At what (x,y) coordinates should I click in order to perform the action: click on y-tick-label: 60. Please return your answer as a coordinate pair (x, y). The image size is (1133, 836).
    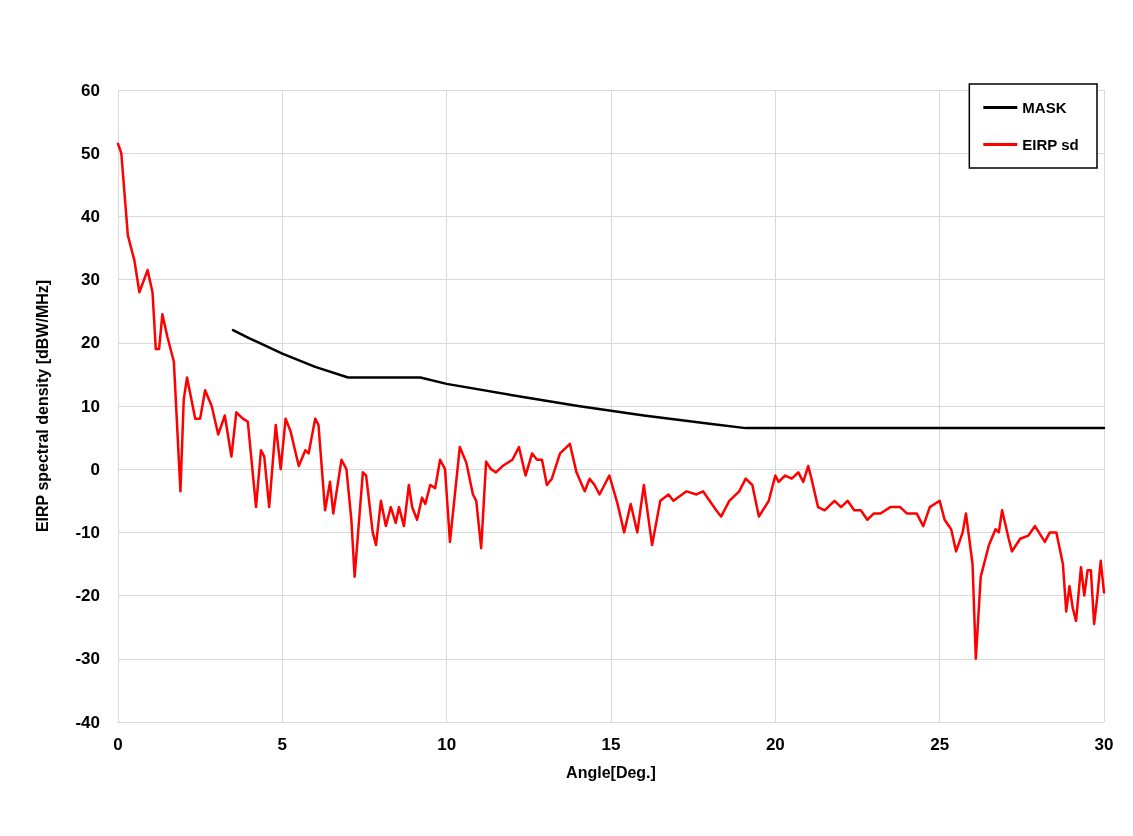
    Looking at the image, I should click on (90, 90).